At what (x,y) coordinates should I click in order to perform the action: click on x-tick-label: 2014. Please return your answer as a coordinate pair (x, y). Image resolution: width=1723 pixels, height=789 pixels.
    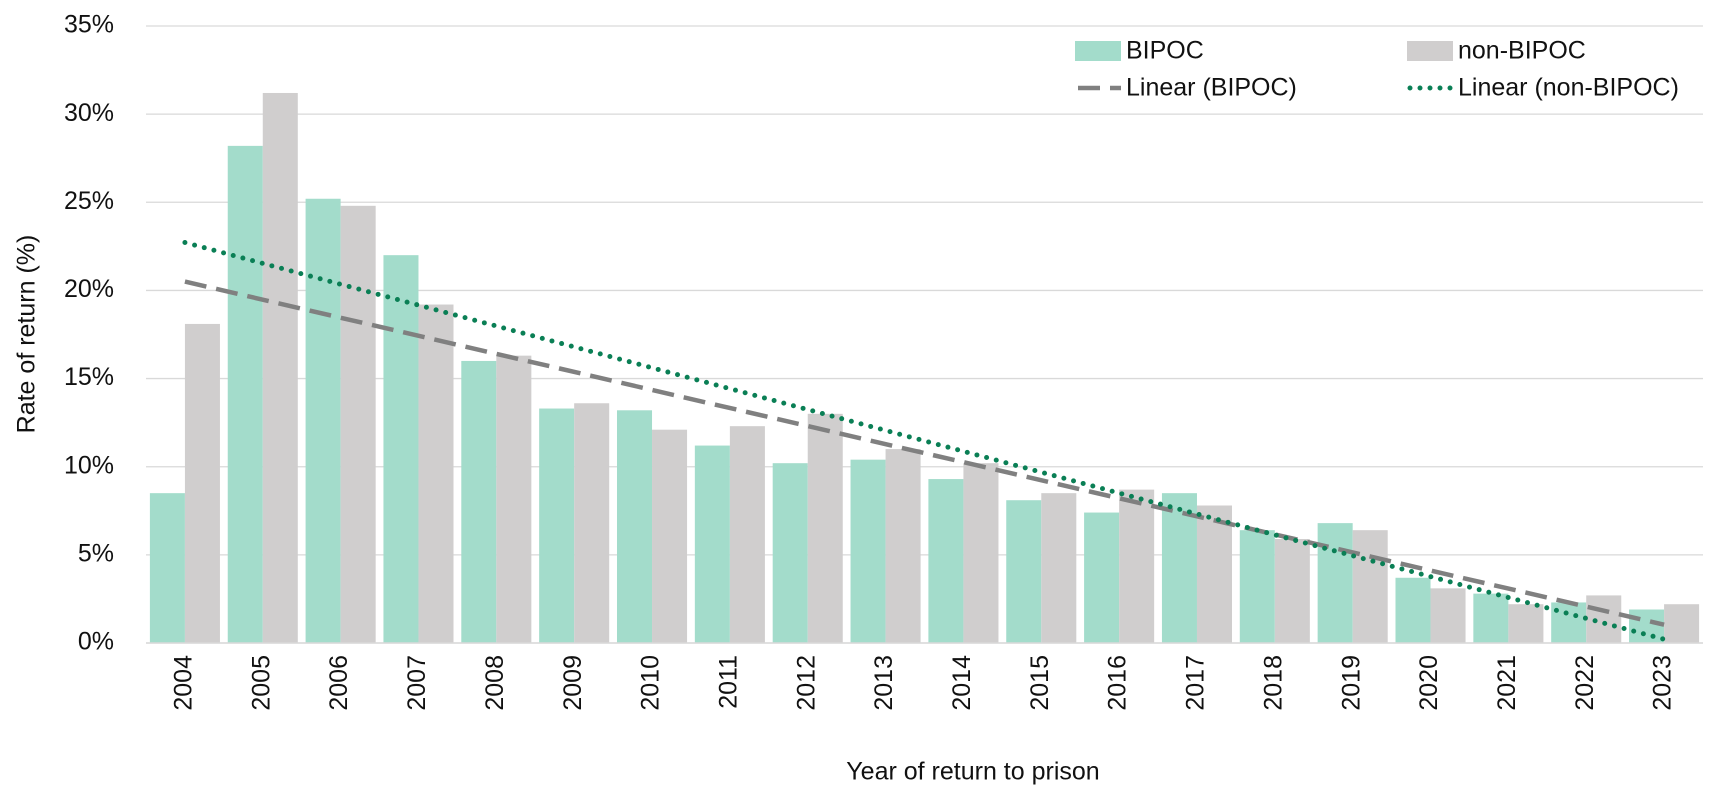
    Looking at the image, I should click on (962, 683).